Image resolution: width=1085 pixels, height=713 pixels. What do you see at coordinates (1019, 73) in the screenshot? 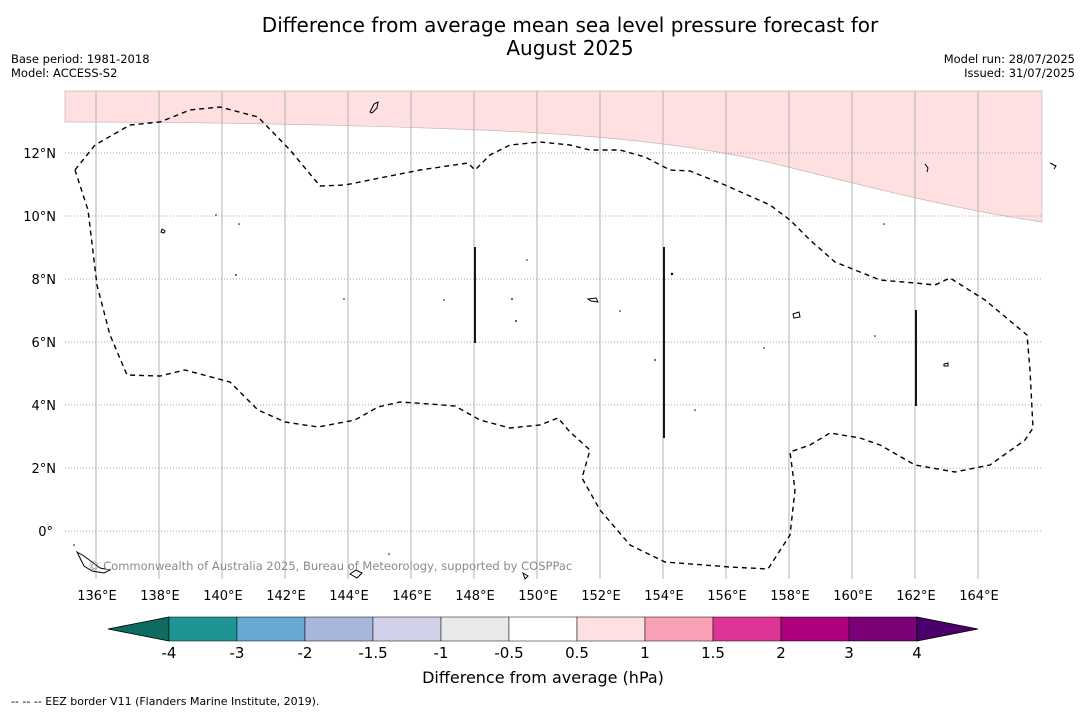
I see `issued-text: Issued: 31/07/2025` at bounding box center [1019, 73].